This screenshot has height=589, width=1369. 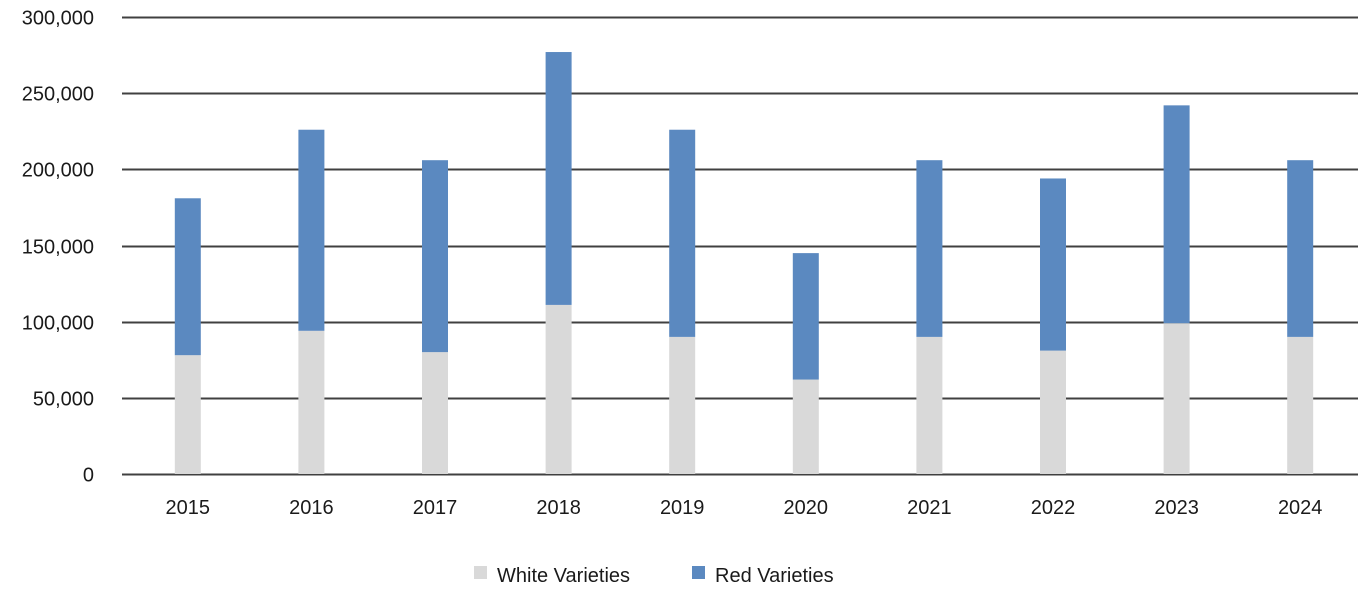 What do you see at coordinates (58, 19) in the screenshot?
I see `y-tick-label: 300,000` at bounding box center [58, 19].